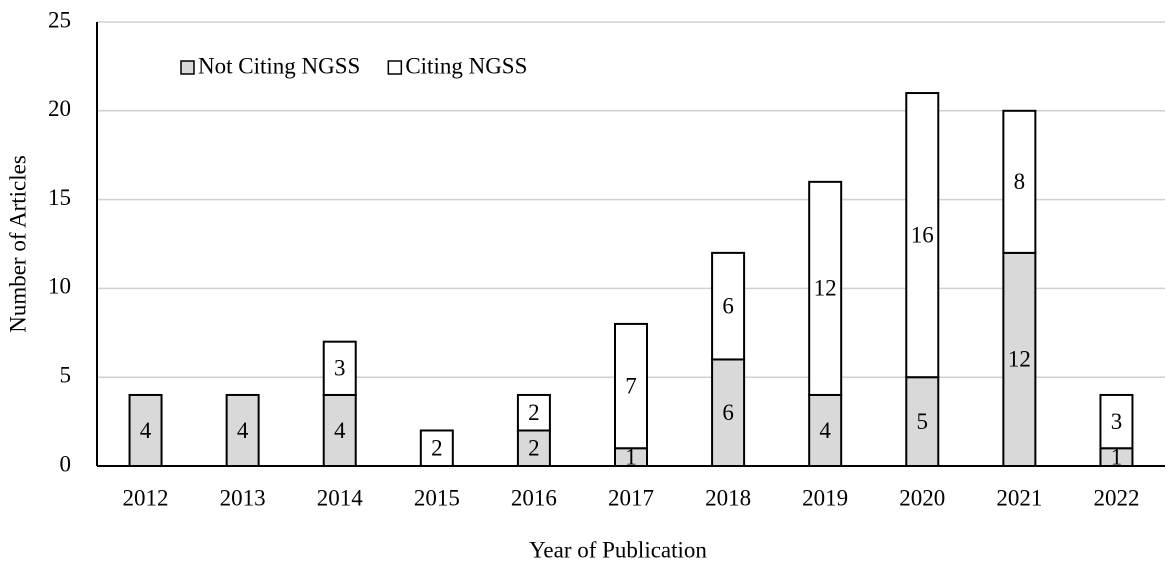 The image size is (1167, 567). I want to click on y-tick-label: 0, so click(66, 463).